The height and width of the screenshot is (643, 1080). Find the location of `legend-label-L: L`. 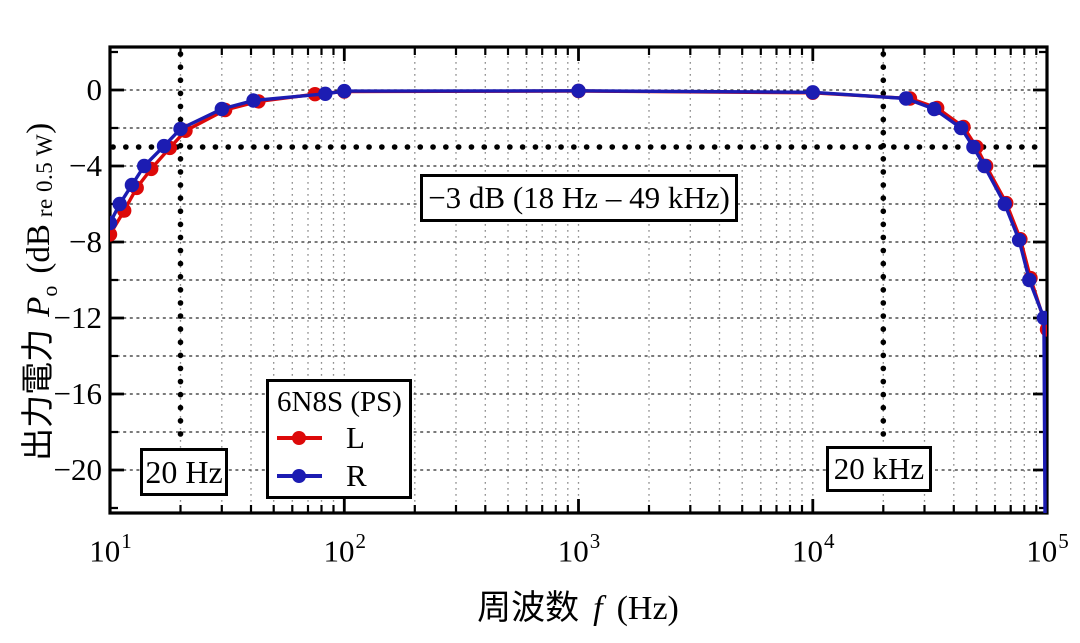

legend-label-L: L is located at coordinates (355, 437).